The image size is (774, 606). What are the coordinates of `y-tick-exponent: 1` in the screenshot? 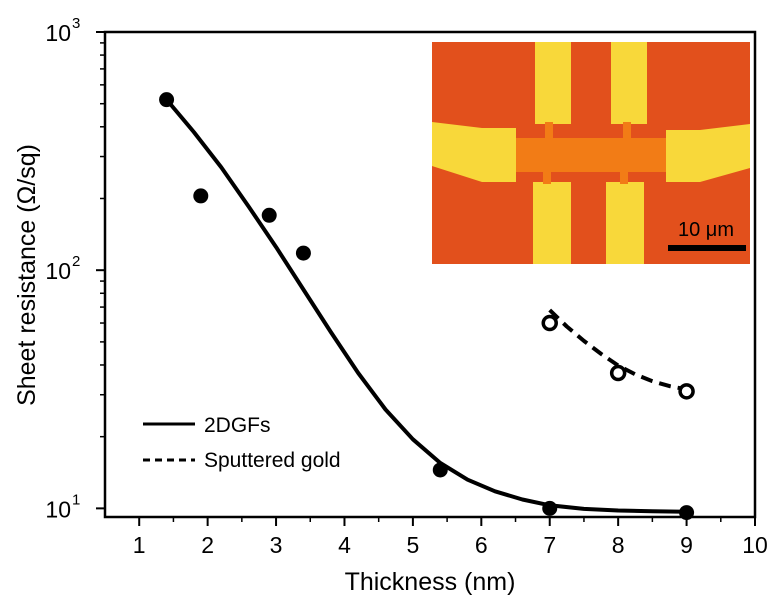 It's located at (76, 499).